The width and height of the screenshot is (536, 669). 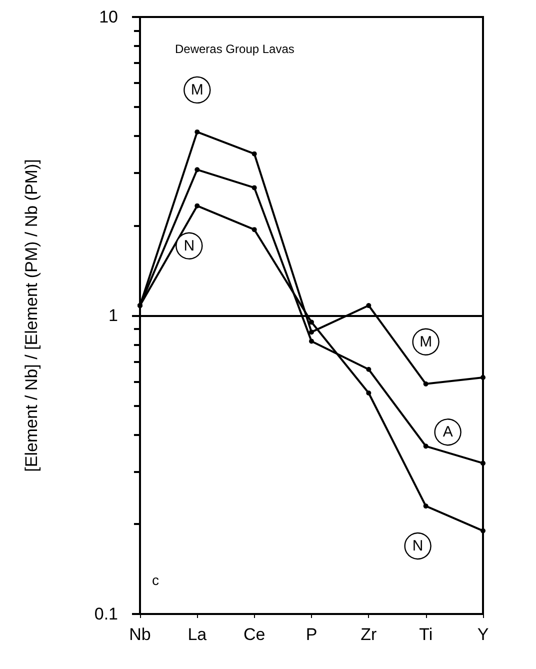 I want to click on y-tick-label: 10, so click(x=108, y=17).